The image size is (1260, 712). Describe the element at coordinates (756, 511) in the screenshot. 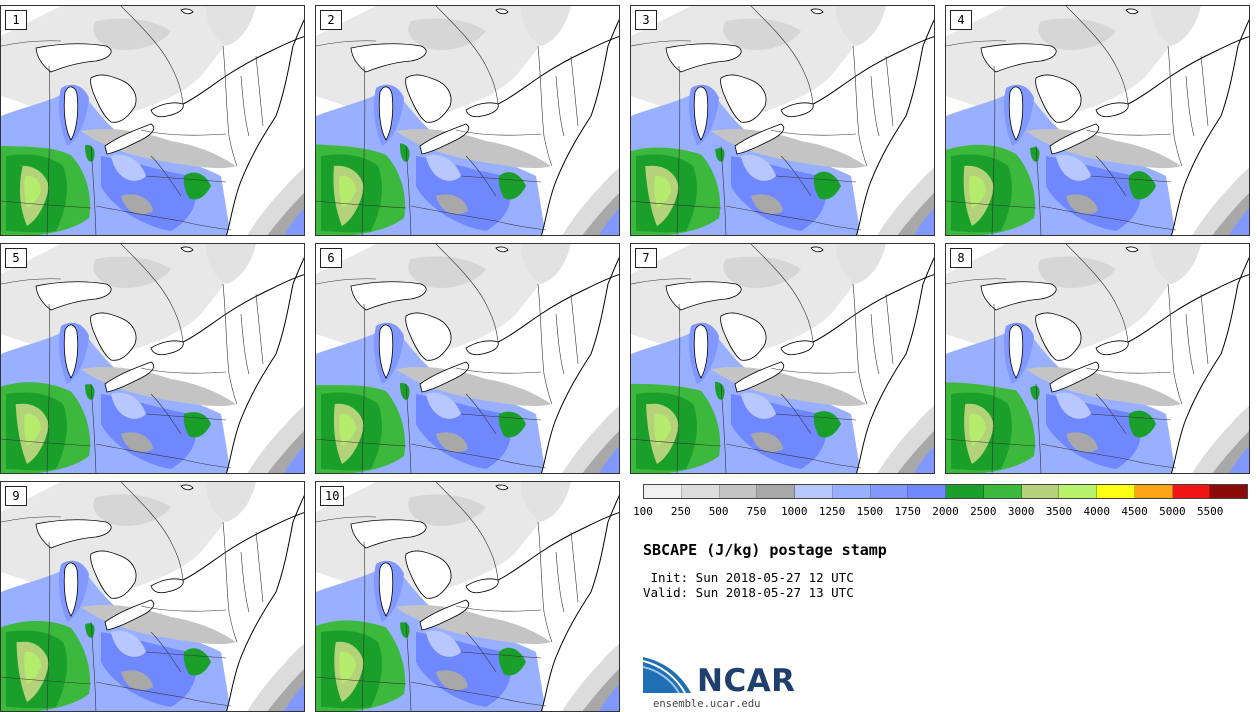

I see `colorbar-tick-label: 750` at that location.